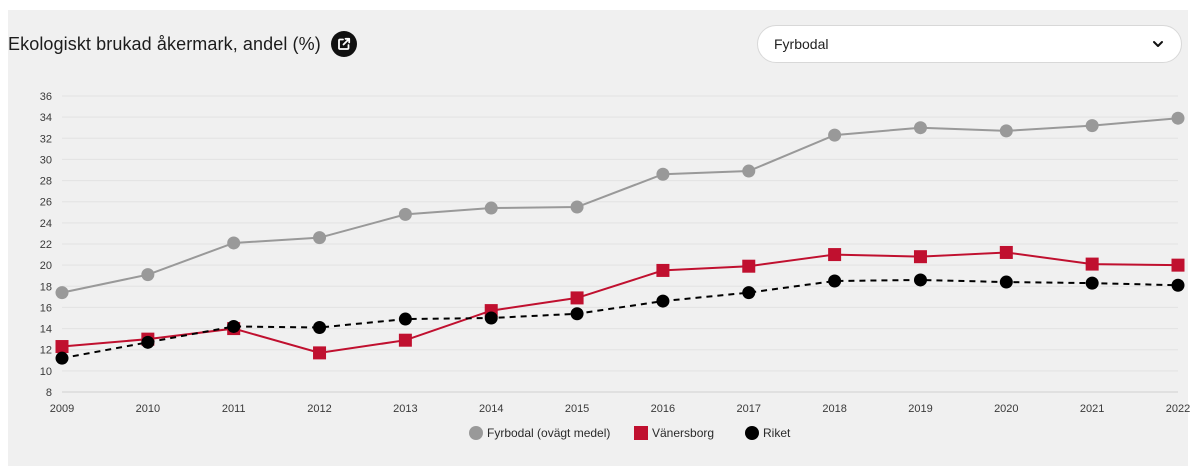  I want to click on x-tick-label: 2021, so click(1092, 409).